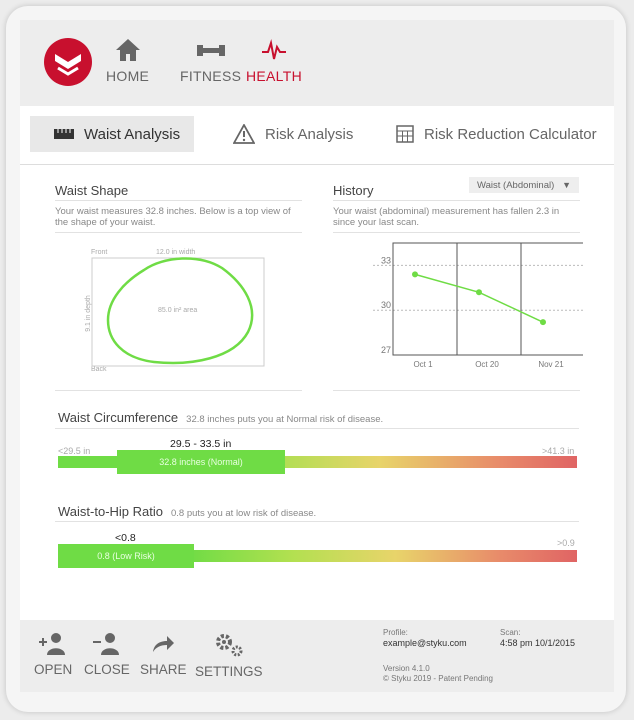 This screenshot has width=634, height=720. What do you see at coordinates (510, 134) in the screenshot?
I see `tab-risk-reduction-calculator-label: Risk Reduction Calculator` at bounding box center [510, 134].